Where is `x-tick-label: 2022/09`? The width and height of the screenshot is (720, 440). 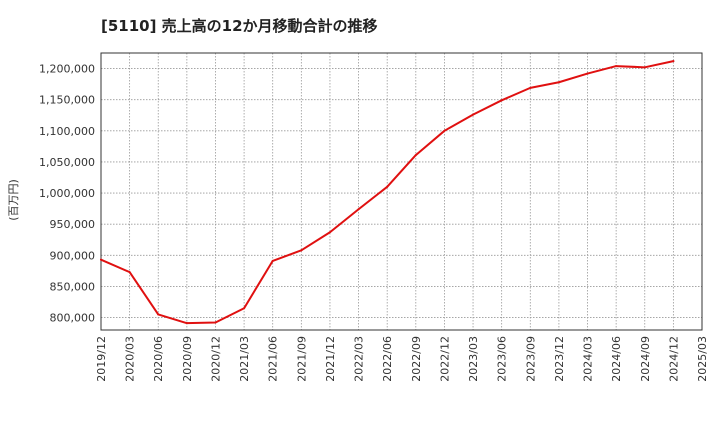 x-tick-label: 2022/09 is located at coordinates (416, 359).